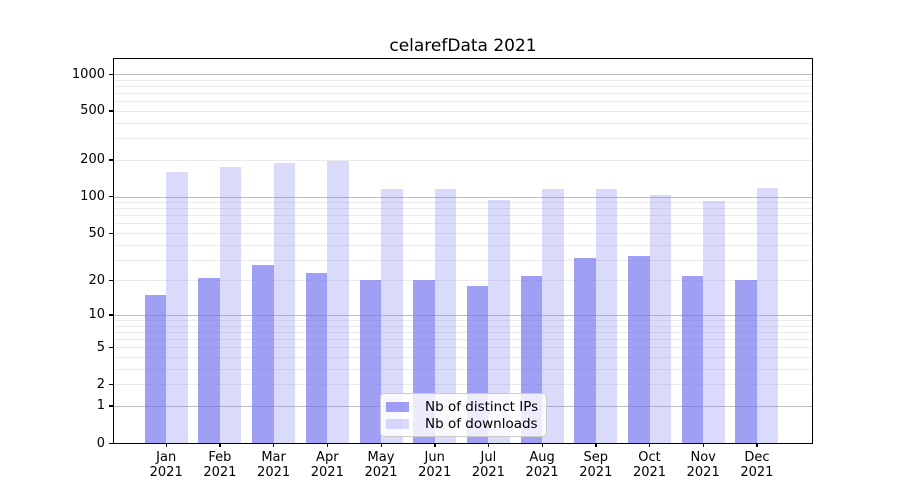  I want to click on y-tick-label: 20, so click(96, 280).